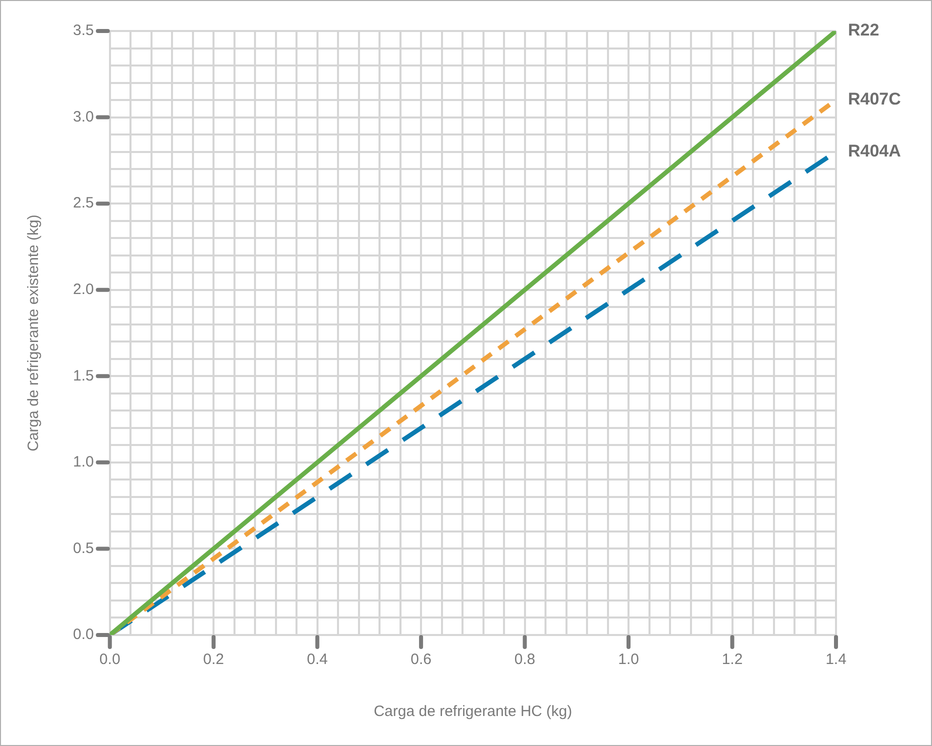  I want to click on x-tick-label: 1.4, so click(836, 659).